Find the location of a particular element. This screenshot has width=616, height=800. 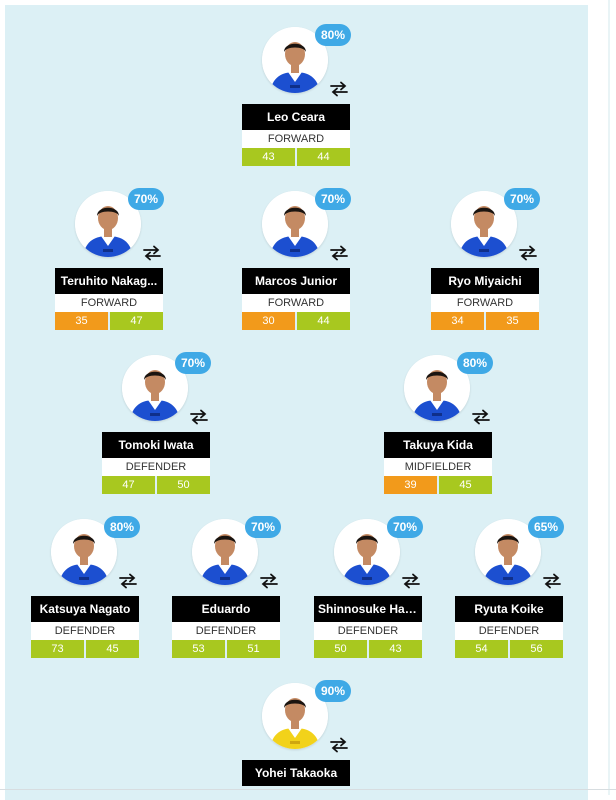

player-name: Takuya Kida is located at coordinates (438, 445).